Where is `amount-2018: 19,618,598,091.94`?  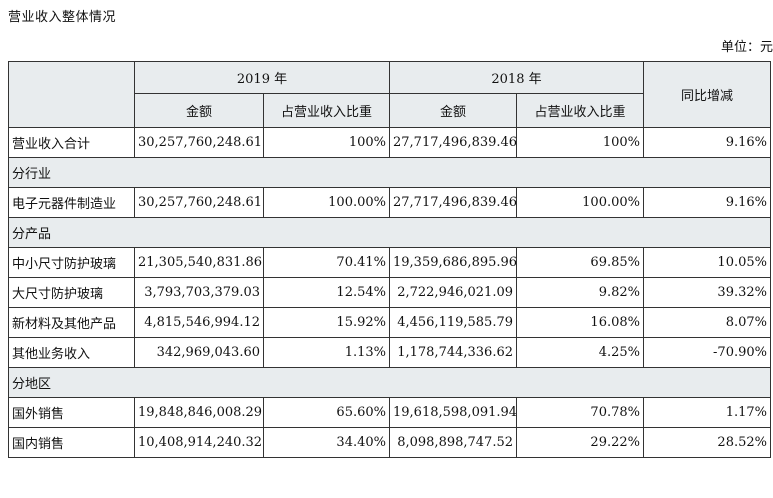
amount-2018: 19,618,598,091.94 is located at coordinates (453, 412).